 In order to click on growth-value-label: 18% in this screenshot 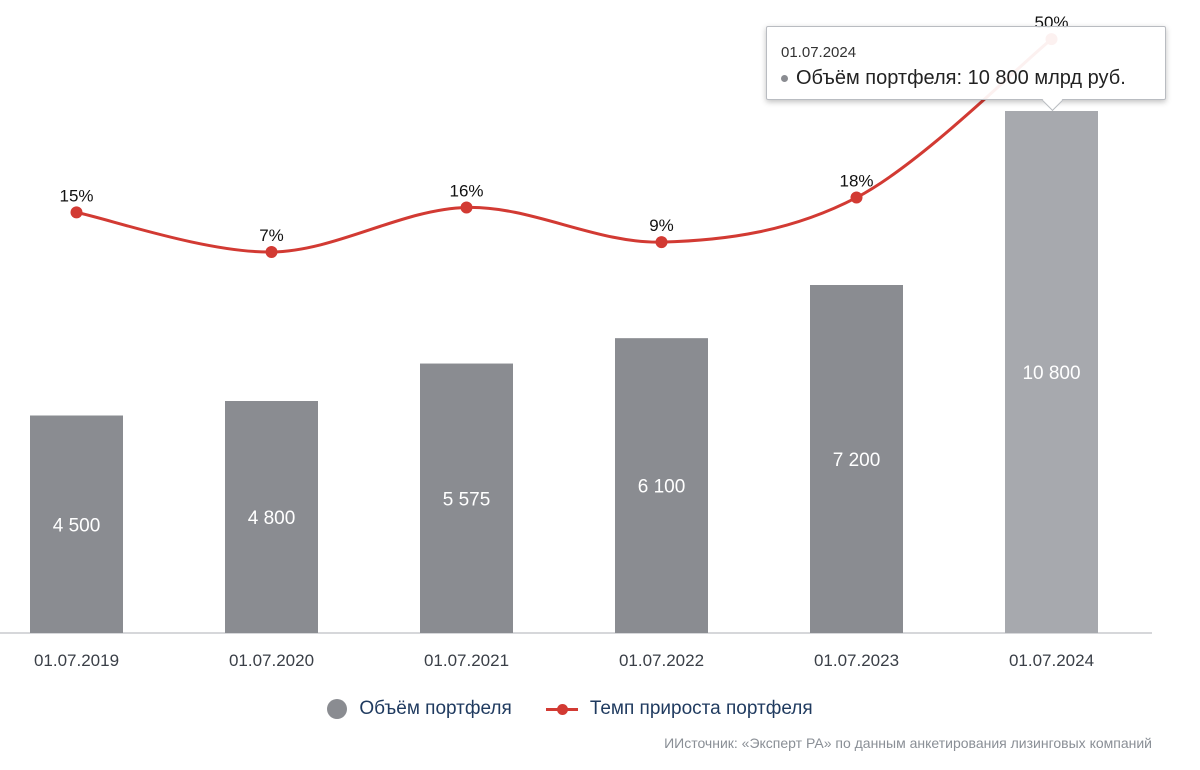, I will do `click(856, 181)`.